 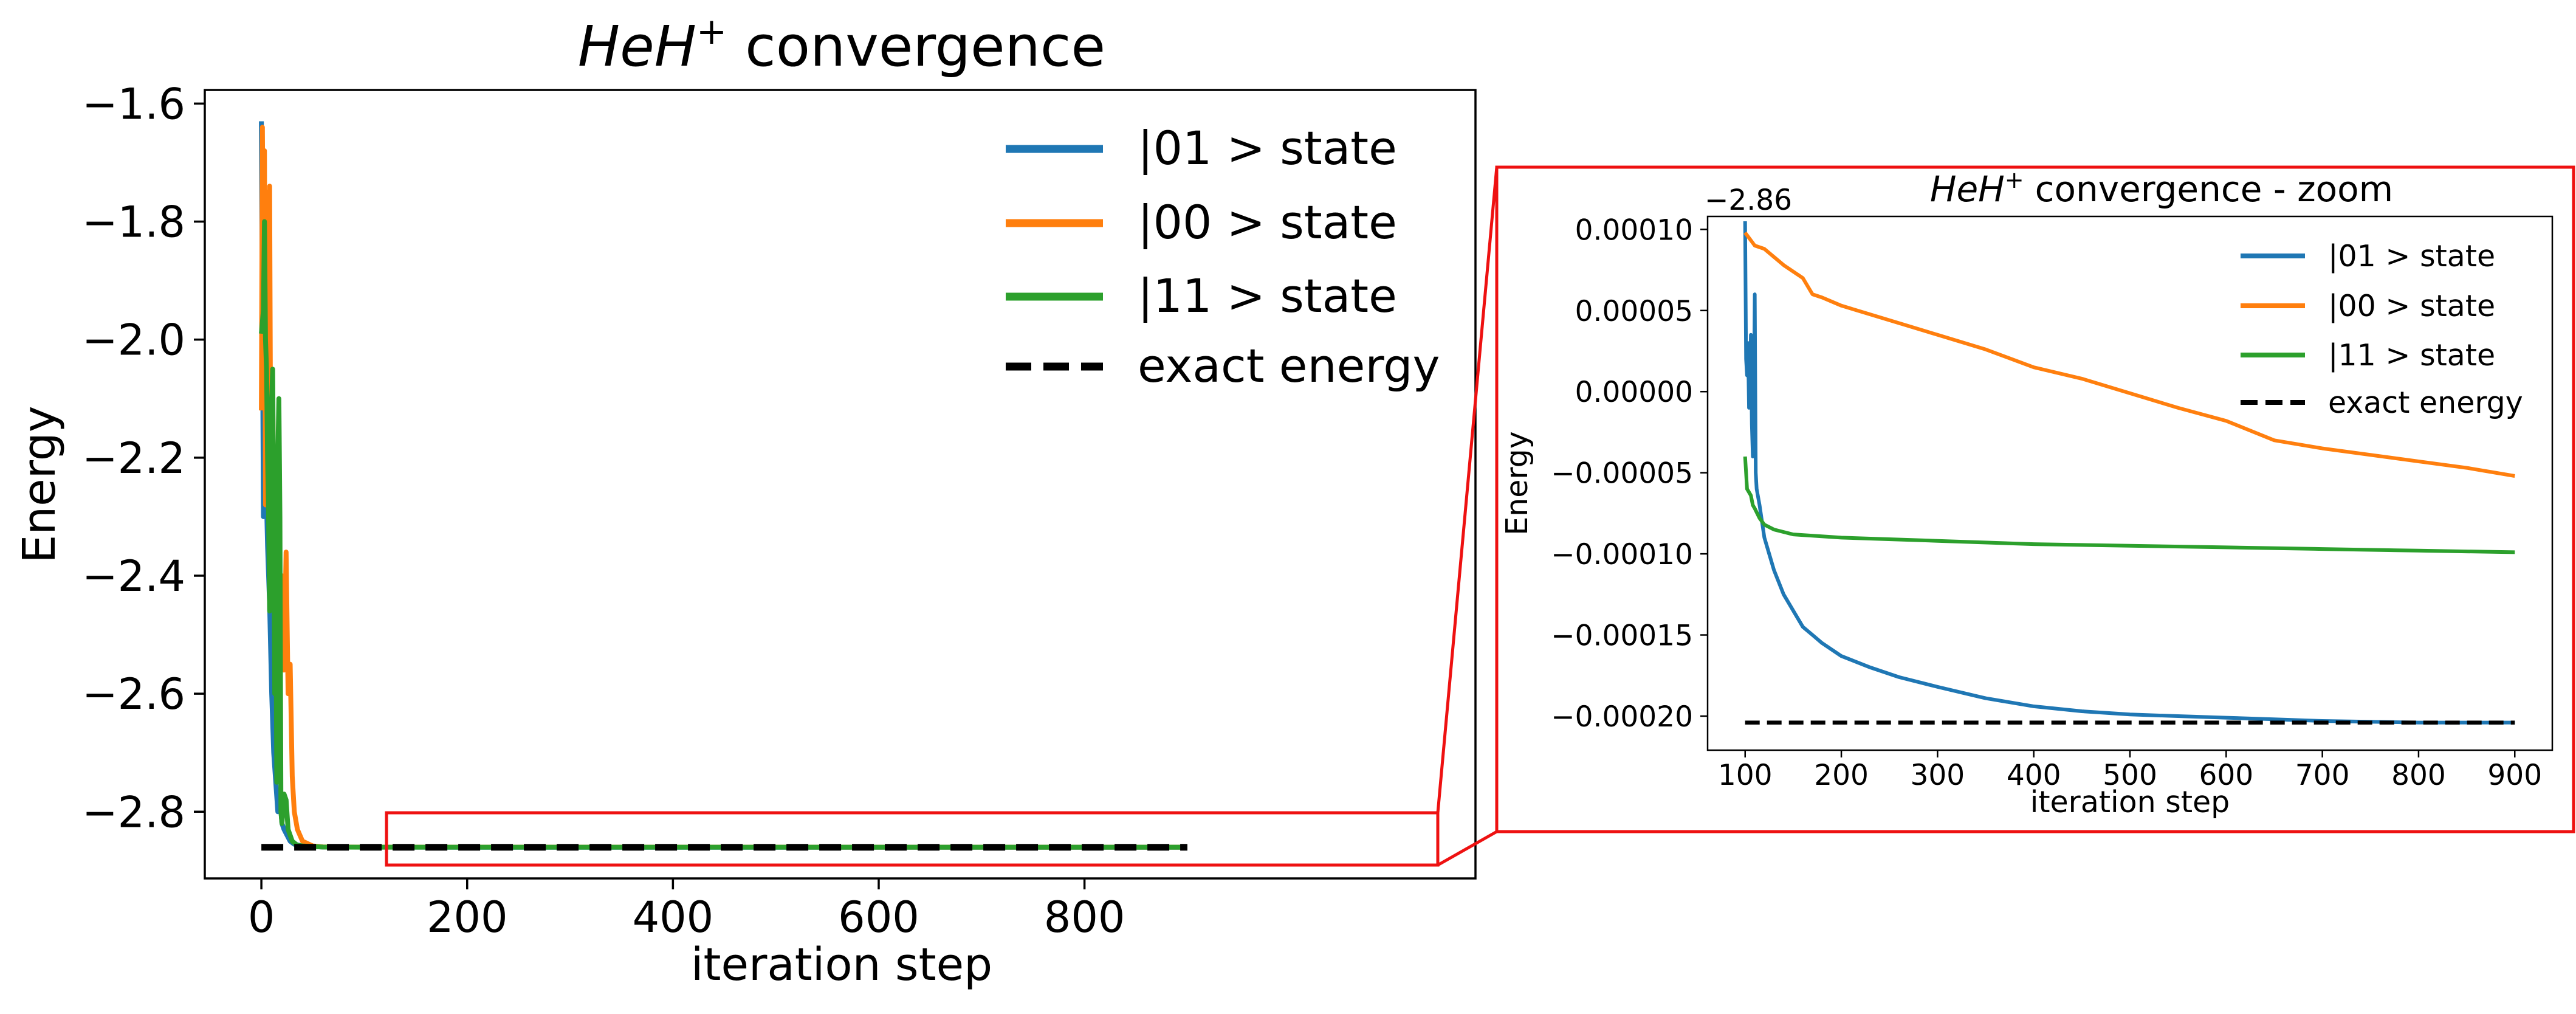 What do you see at coordinates (1634, 230) in the screenshot?
I see `zoom-y-tick-label: 0.00010` at bounding box center [1634, 230].